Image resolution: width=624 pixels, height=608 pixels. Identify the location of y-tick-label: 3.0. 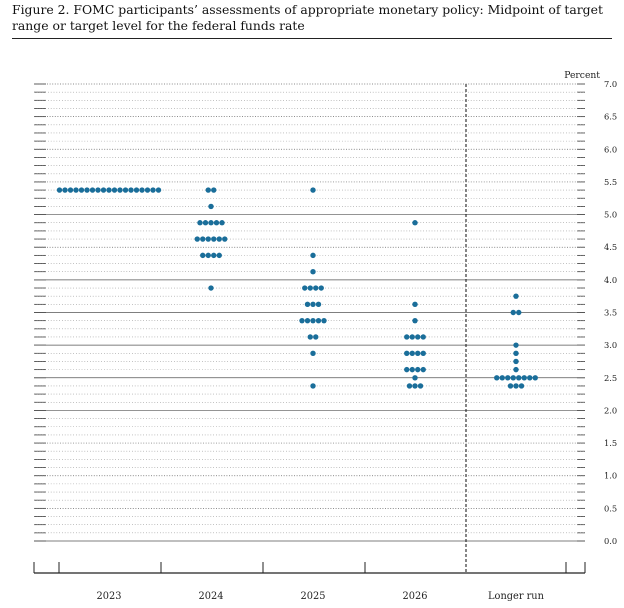
(610, 345).